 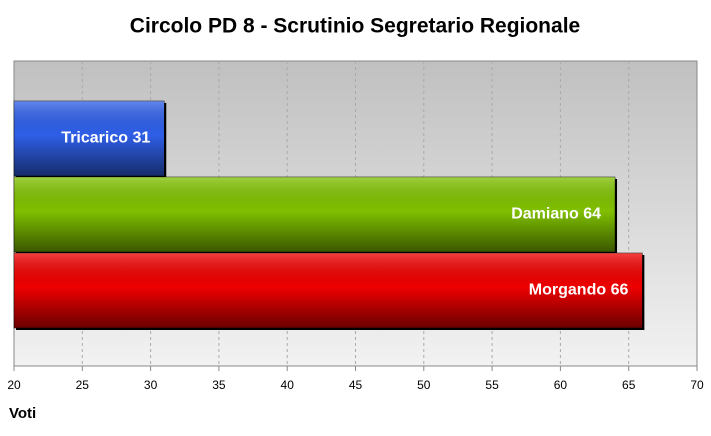 I want to click on bar-label: Damiano 64, so click(x=556, y=214).